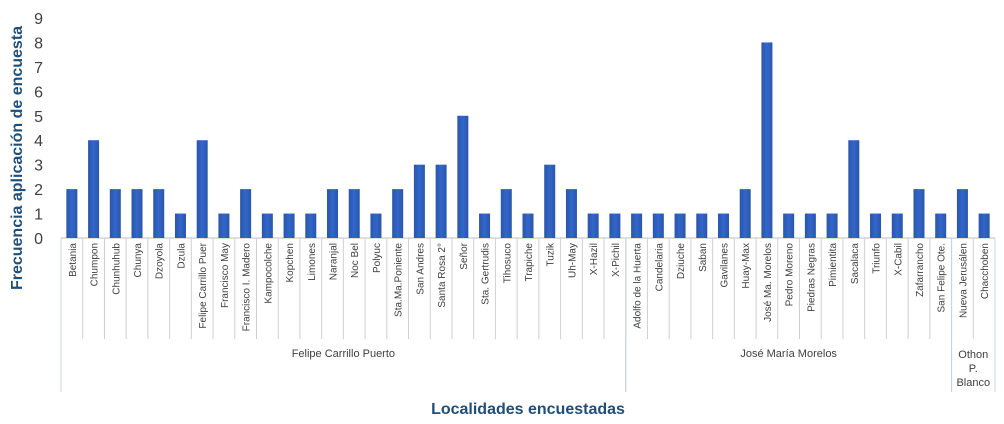 This screenshot has width=1004, height=424. Describe the element at coordinates (38, 129) in the screenshot. I see `y-tick-labels: 0 1 2 3 4 5 6 7 8 9` at that location.